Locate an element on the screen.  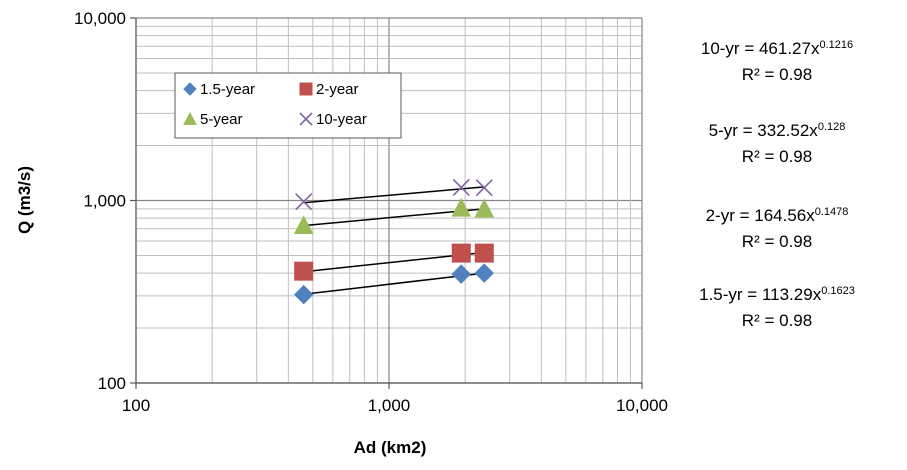
legend-item-1.5-year: 1.5-year is located at coordinates (219, 89).